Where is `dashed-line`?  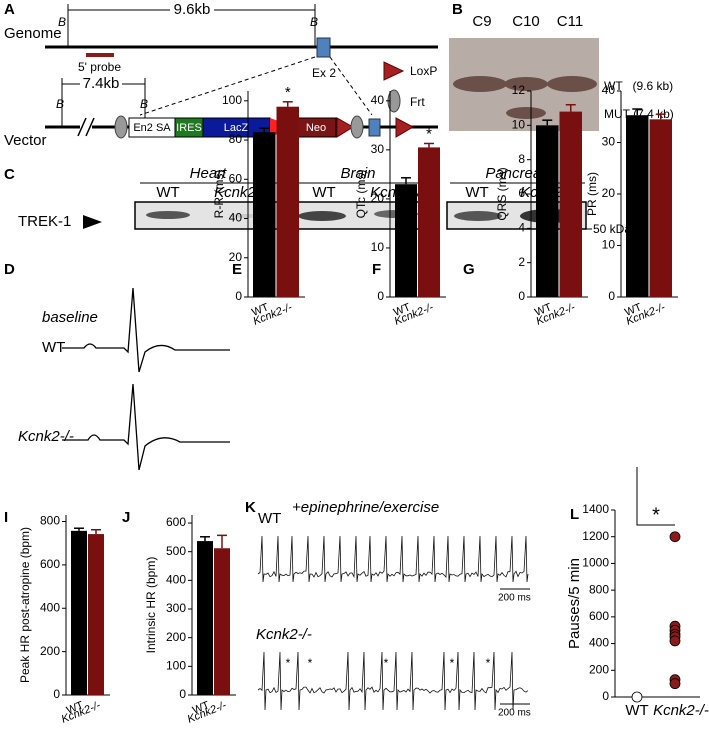 dashed-line is located at coordinates (351, 86).